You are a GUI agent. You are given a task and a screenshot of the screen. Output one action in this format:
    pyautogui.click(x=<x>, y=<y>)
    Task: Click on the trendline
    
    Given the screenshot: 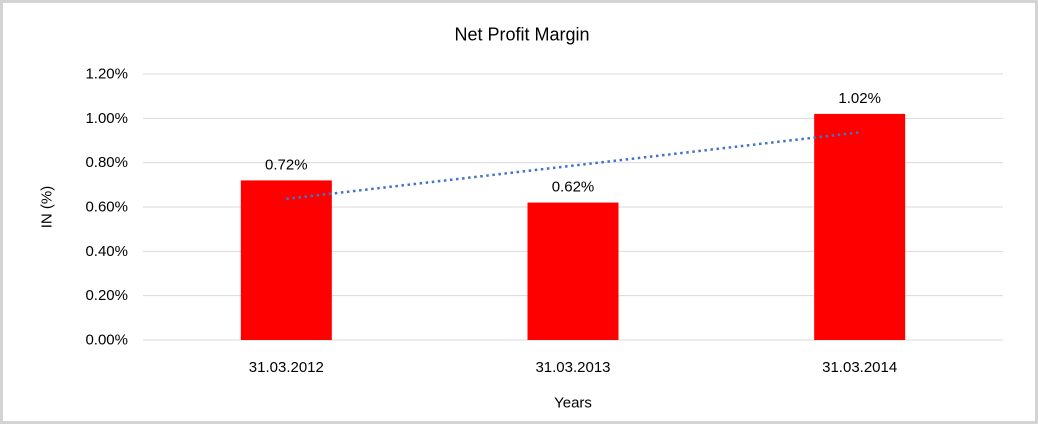 What is the action you would take?
    pyautogui.click(x=573, y=166)
    